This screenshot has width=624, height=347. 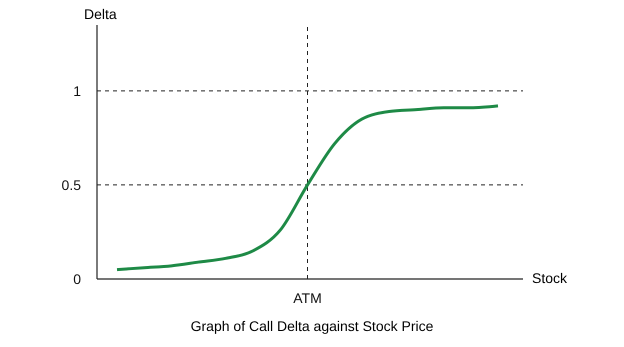 I want to click on y-tick-label: 0, so click(x=77, y=278).